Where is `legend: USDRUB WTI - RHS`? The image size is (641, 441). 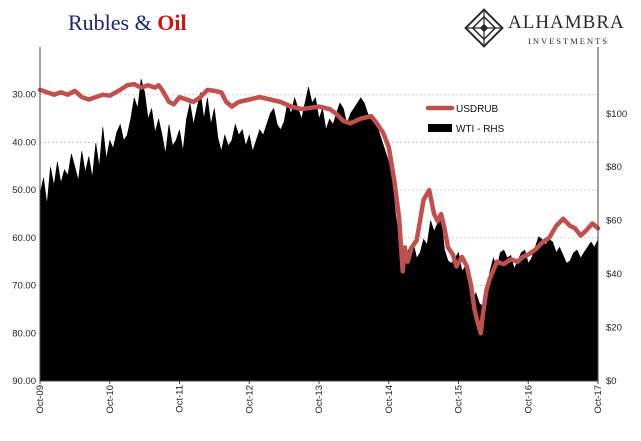 legend: USDRUB WTI - RHS is located at coordinates (465, 119).